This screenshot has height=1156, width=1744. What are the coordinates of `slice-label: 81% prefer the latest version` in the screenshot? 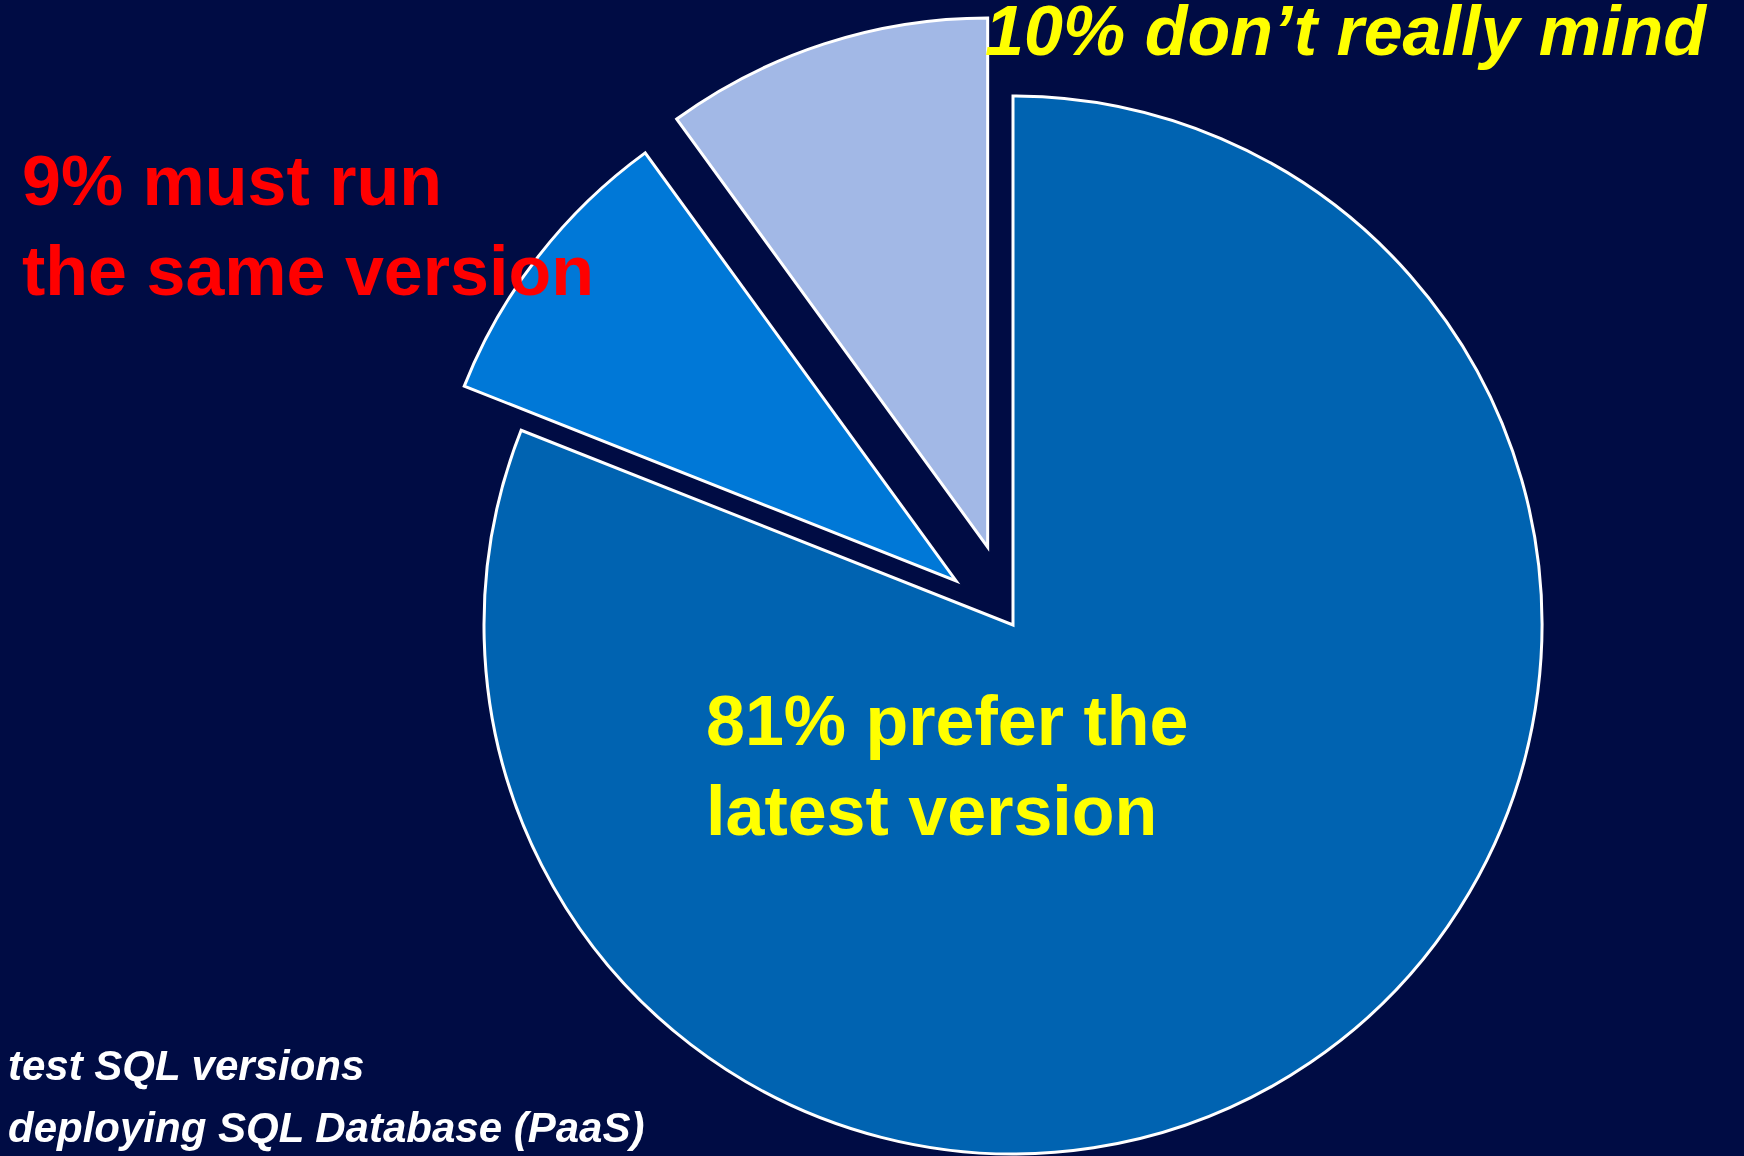 It's located at (947, 766).